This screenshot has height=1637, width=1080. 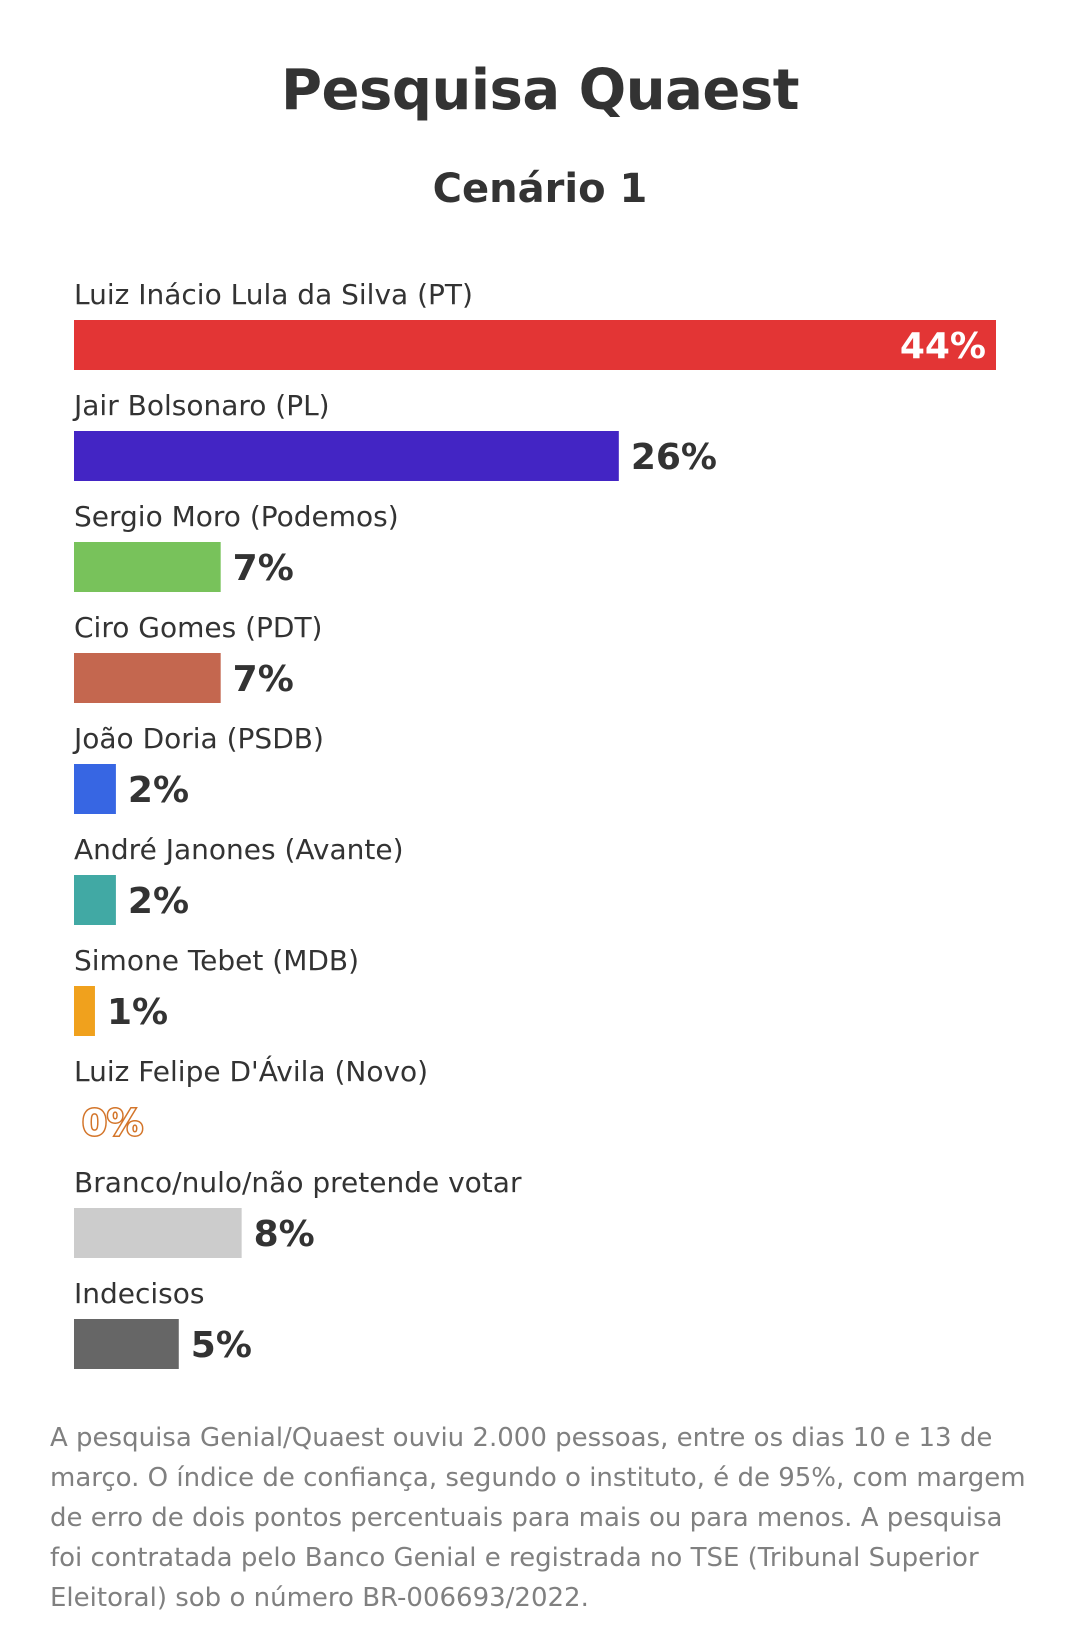 What do you see at coordinates (540, 189) in the screenshot?
I see `chart-subtitle: Cenário 1` at bounding box center [540, 189].